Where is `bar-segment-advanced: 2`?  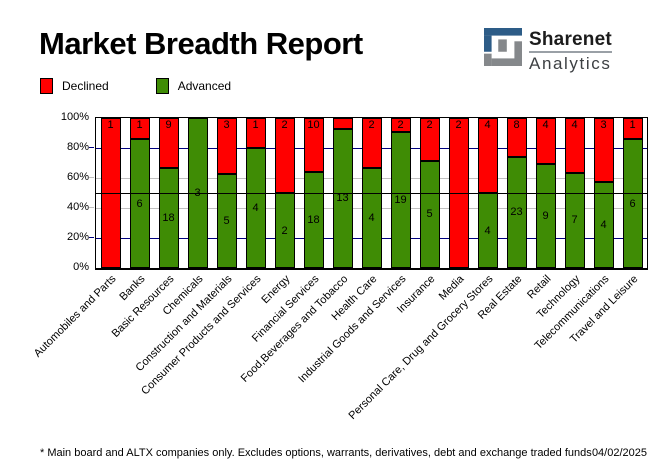 bar-segment-advanced: 2 is located at coordinates (284, 230).